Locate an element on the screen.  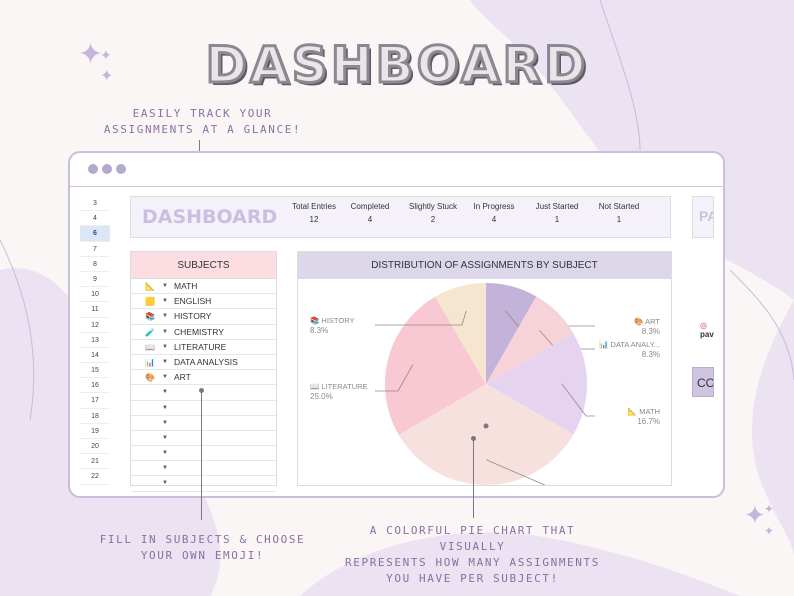
stat-just-started: Just Started 1 is located at coordinates (557, 213).